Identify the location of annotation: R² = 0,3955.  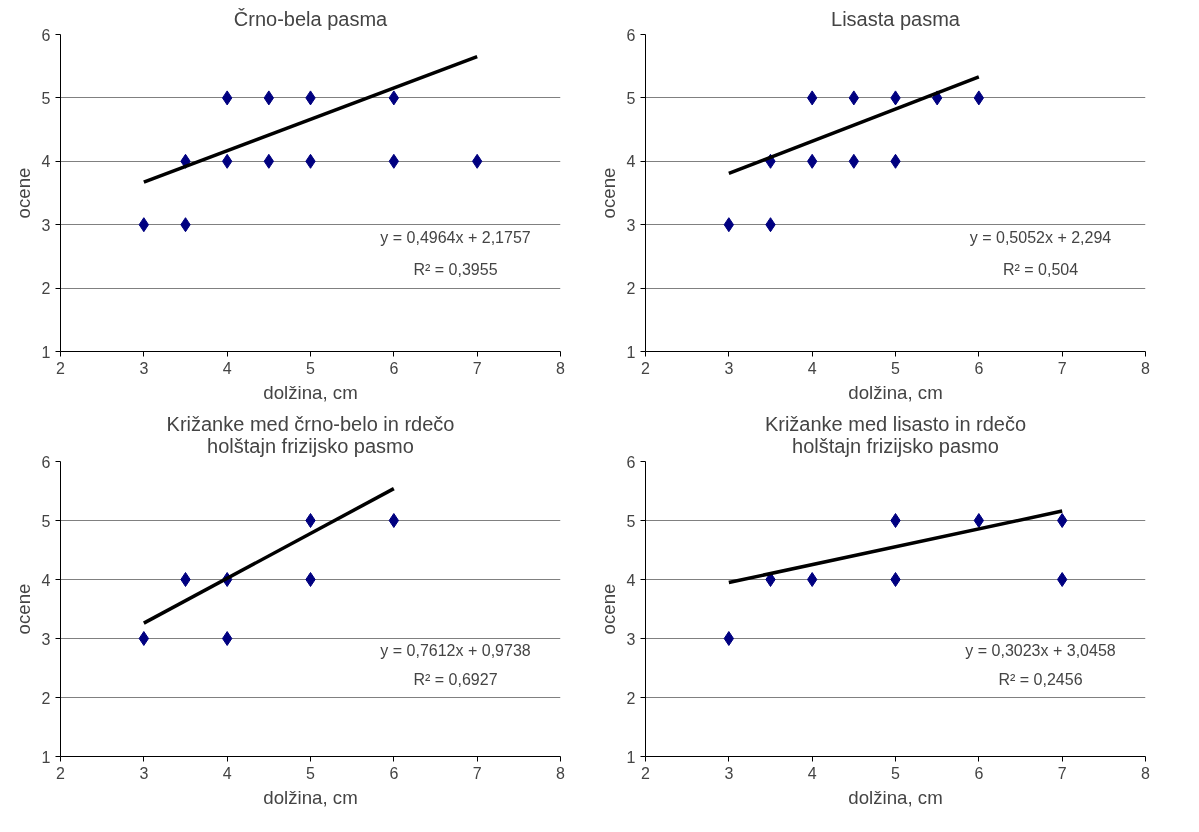
(455, 269).